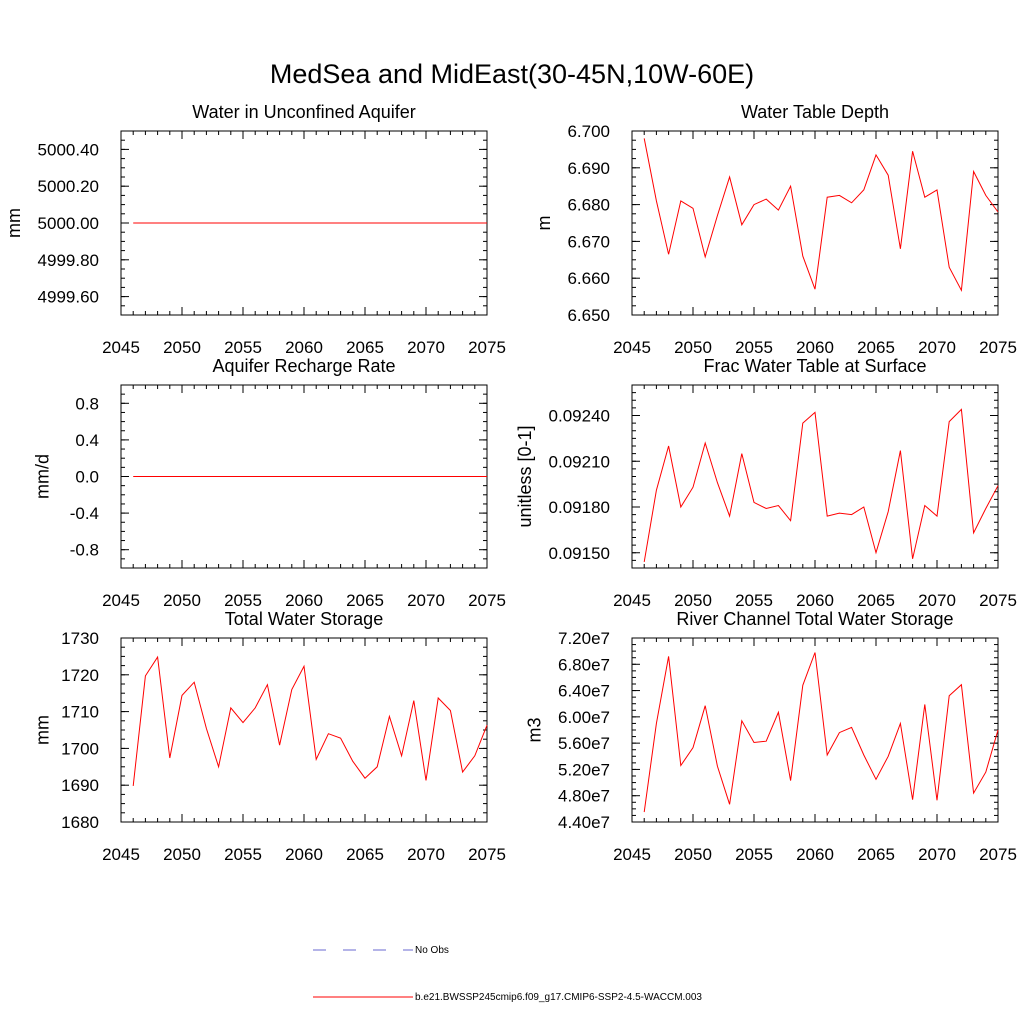 The height and width of the screenshot is (1024, 1024). I want to click on plot-frame, so click(815, 730).